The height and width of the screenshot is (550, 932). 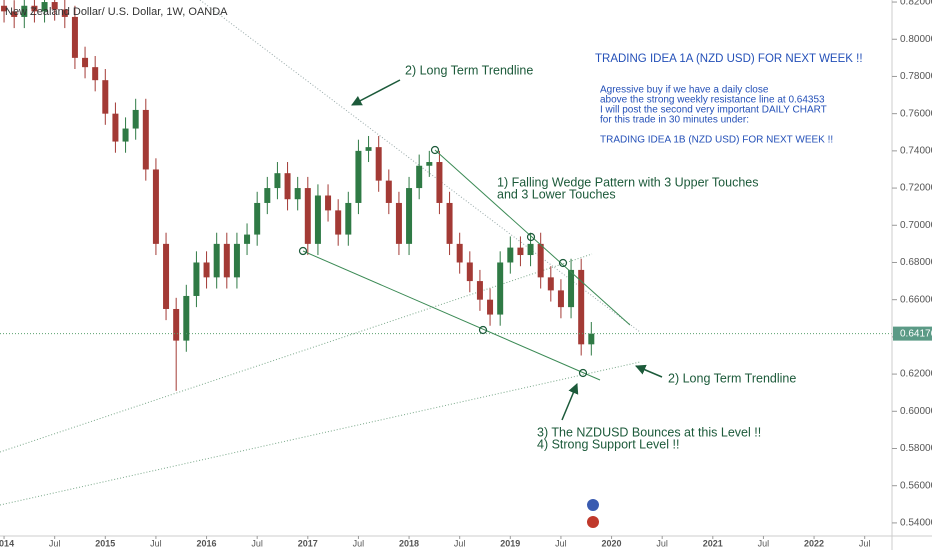 I want to click on annotation: 3) The NZDUSD Bounces at this Level !!, so click(x=649, y=432).